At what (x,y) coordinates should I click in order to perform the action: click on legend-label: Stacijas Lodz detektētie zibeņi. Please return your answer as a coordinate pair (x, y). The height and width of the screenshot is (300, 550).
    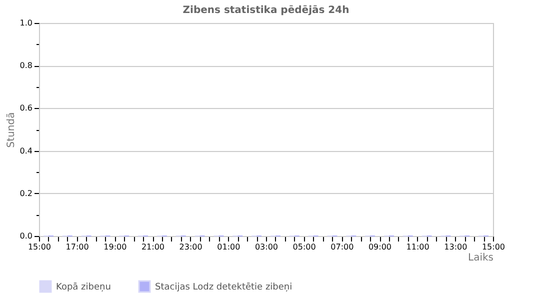
    Looking at the image, I should click on (223, 287).